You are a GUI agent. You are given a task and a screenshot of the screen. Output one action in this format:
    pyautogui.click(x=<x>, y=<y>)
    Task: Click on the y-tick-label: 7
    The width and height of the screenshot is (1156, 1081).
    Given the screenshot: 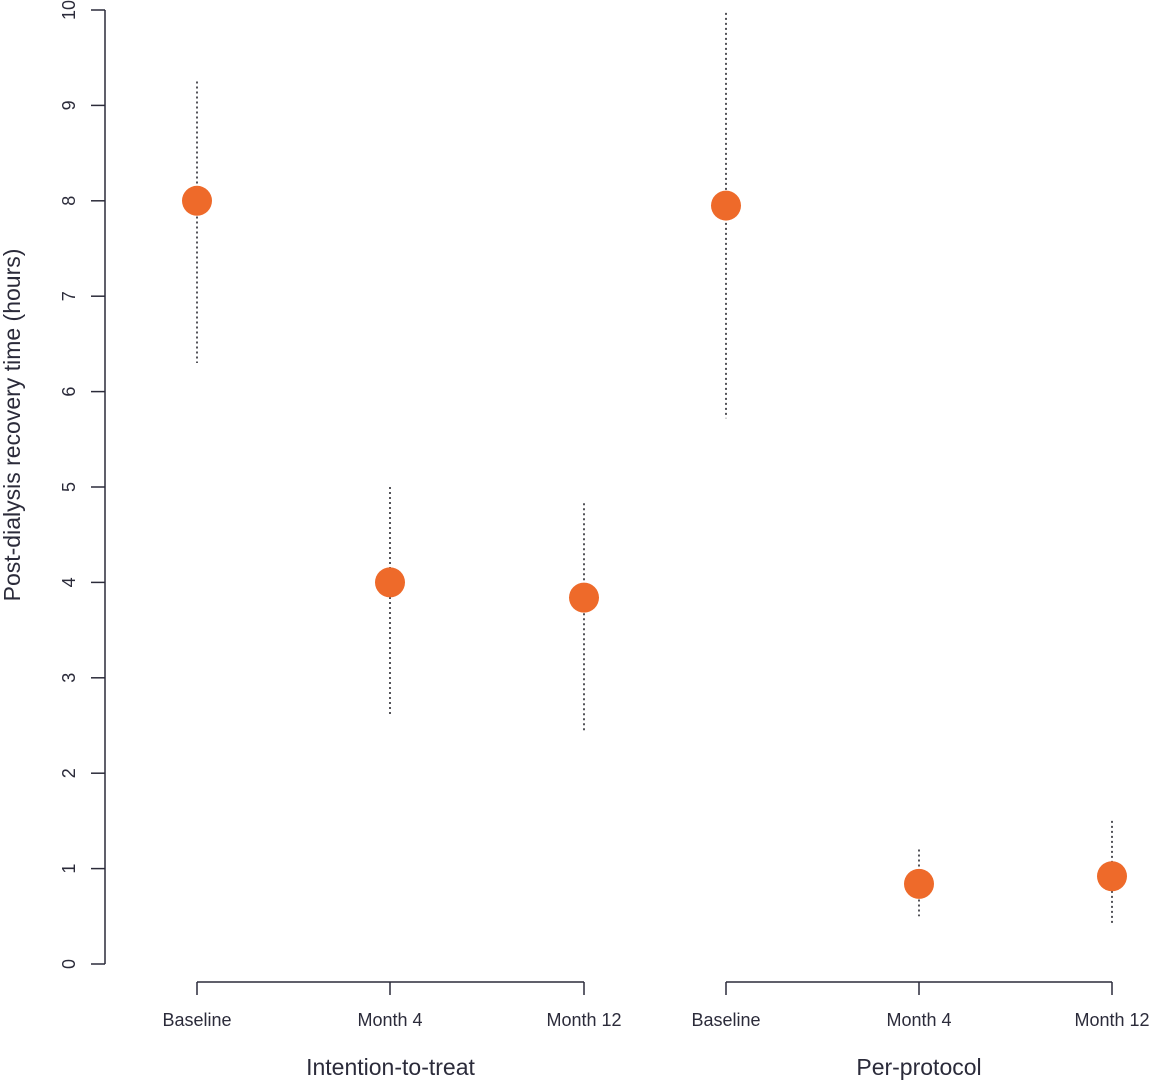 What is the action you would take?
    pyautogui.click(x=69, y=296)
    